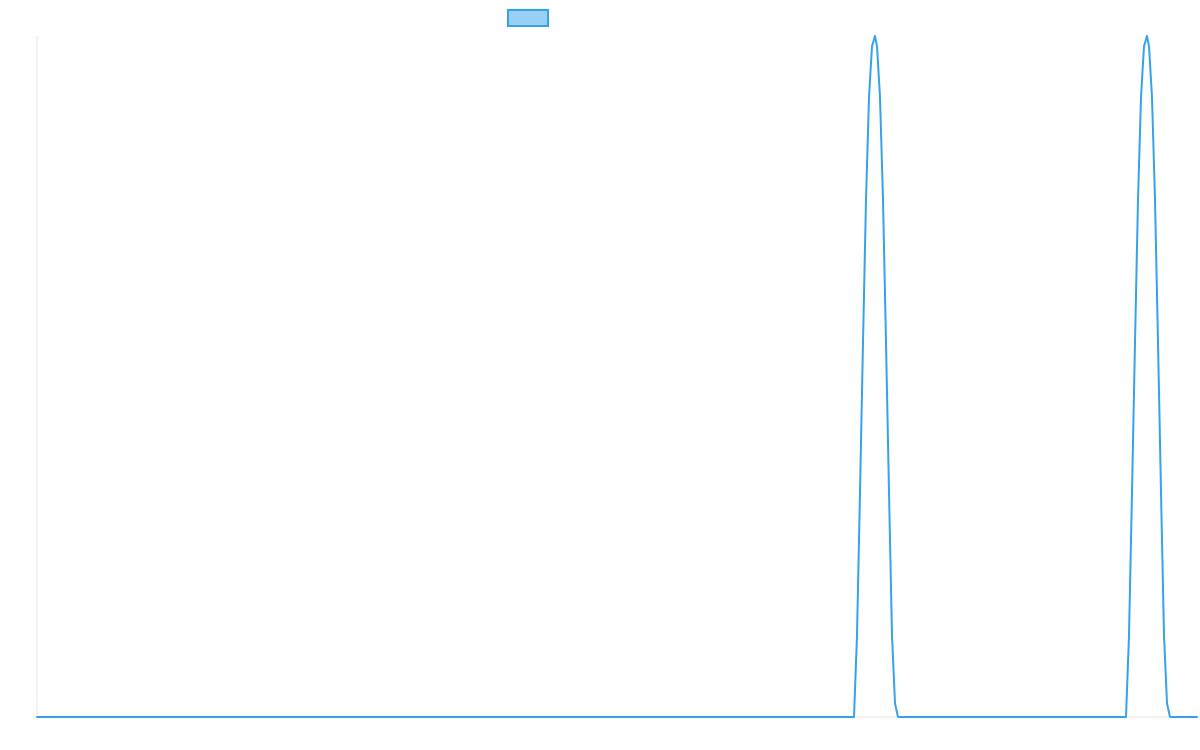  I want to click on legend, so click(528, 18).